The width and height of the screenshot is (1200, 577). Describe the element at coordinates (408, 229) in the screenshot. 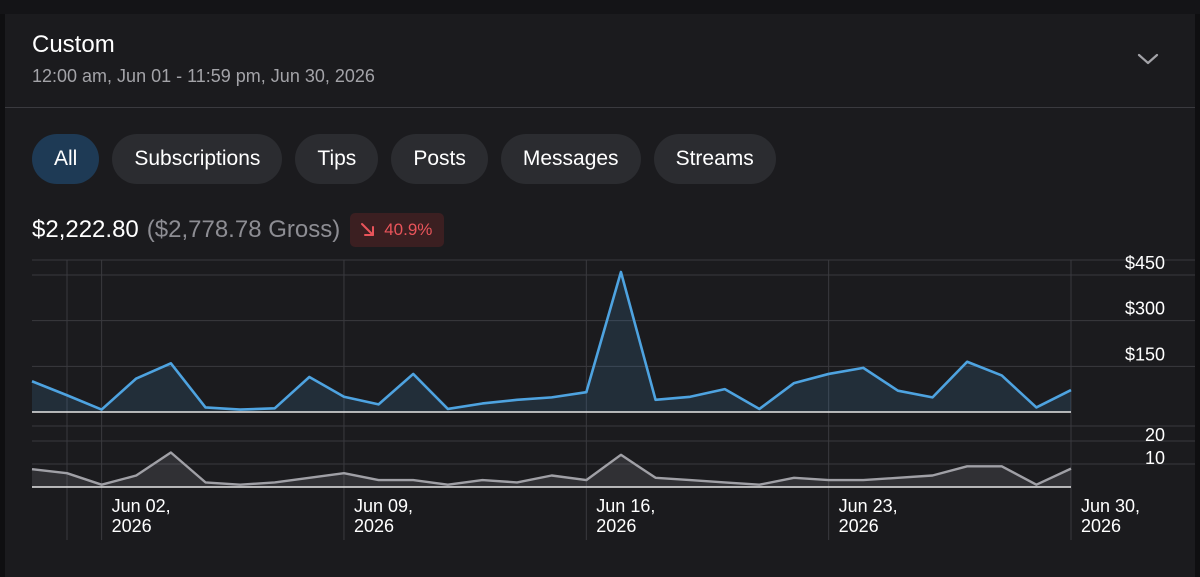

I see `change-percent: 40.9%` at that location.